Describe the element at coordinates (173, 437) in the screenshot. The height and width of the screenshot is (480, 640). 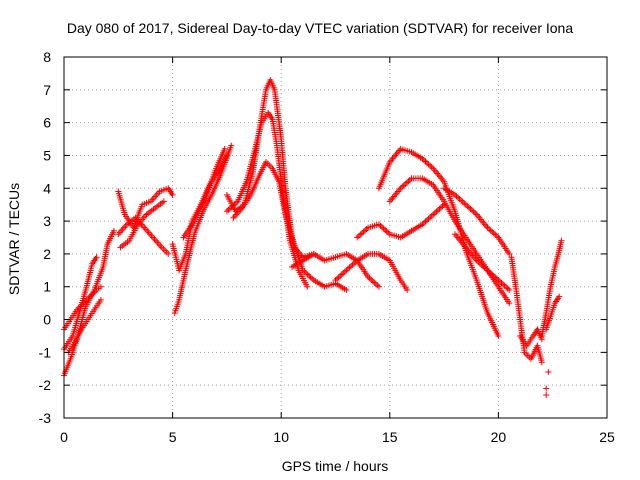
I see `x-tick-label: 5` at that location.